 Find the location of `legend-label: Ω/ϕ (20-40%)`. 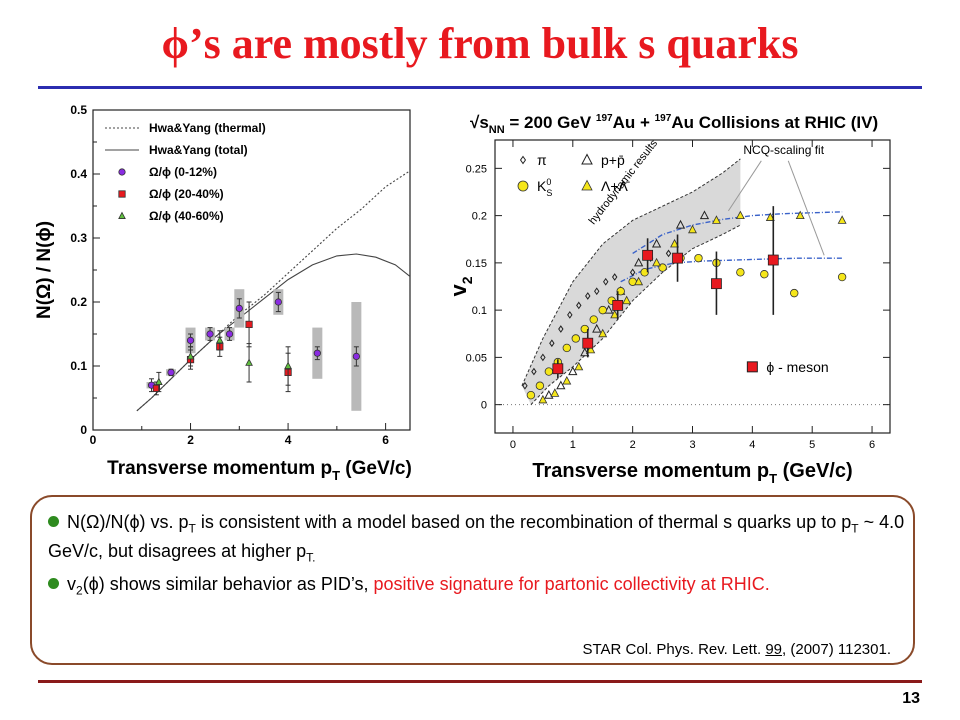

legend-label: Ω/ϕ (20-40%) is located at coordinates (186, 194).